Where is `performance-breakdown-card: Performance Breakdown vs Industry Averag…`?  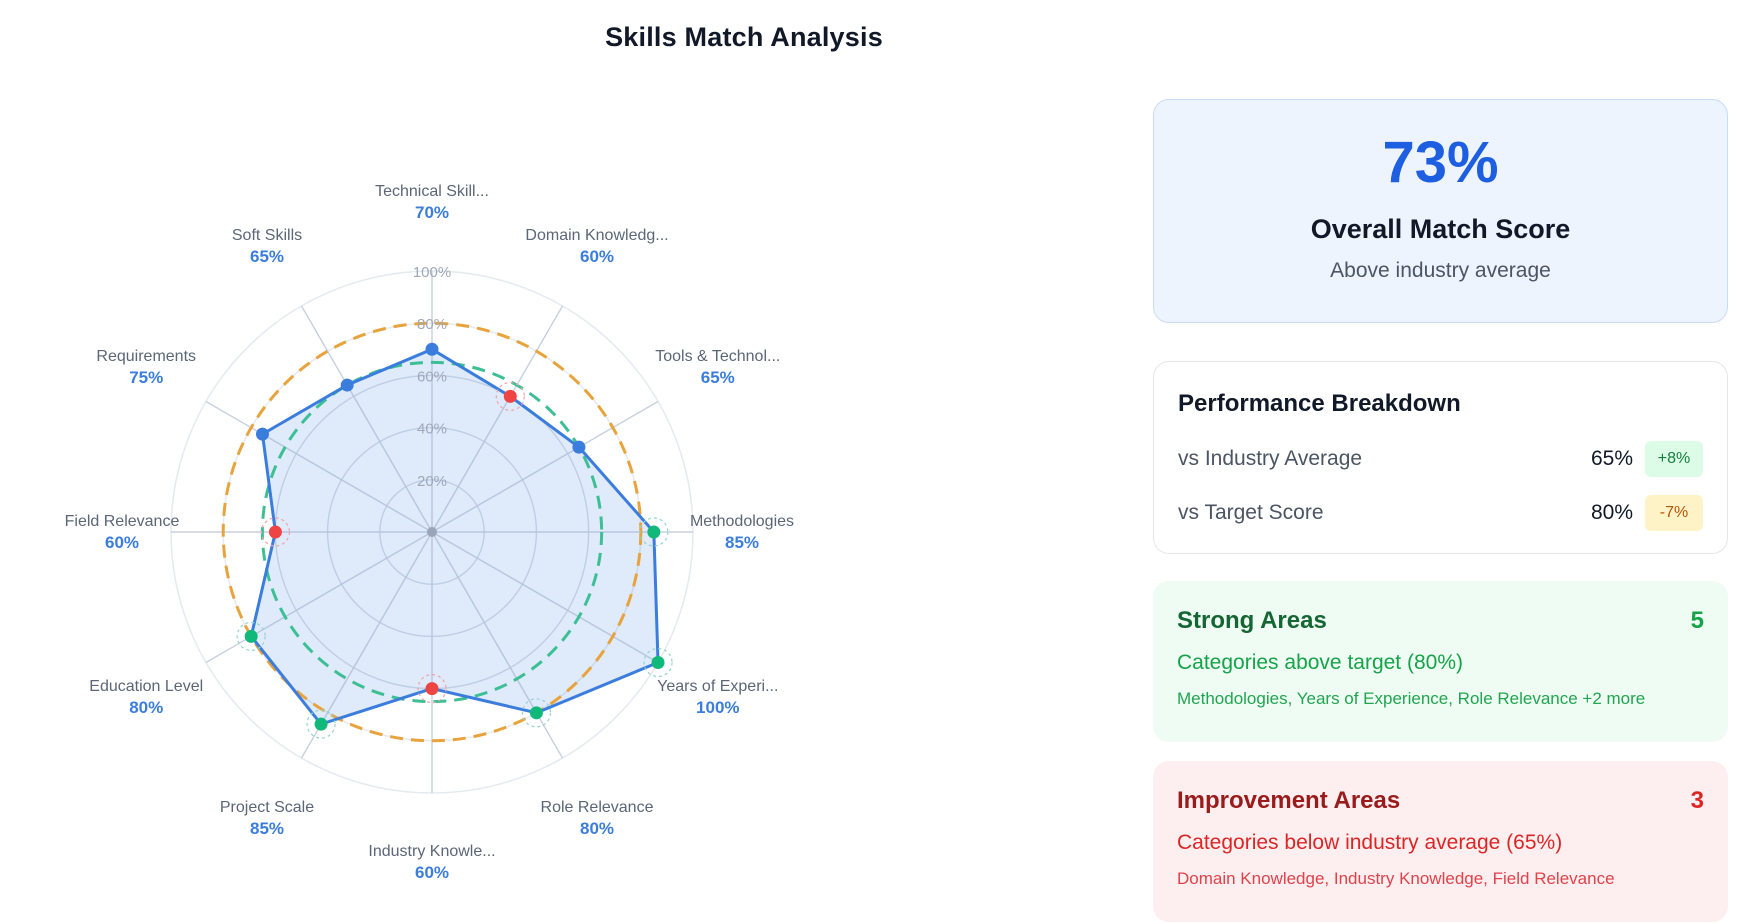 performance-breakdown-card: Performance Breakdown vs Industry Averag… is located at coordinates (1440, 457).